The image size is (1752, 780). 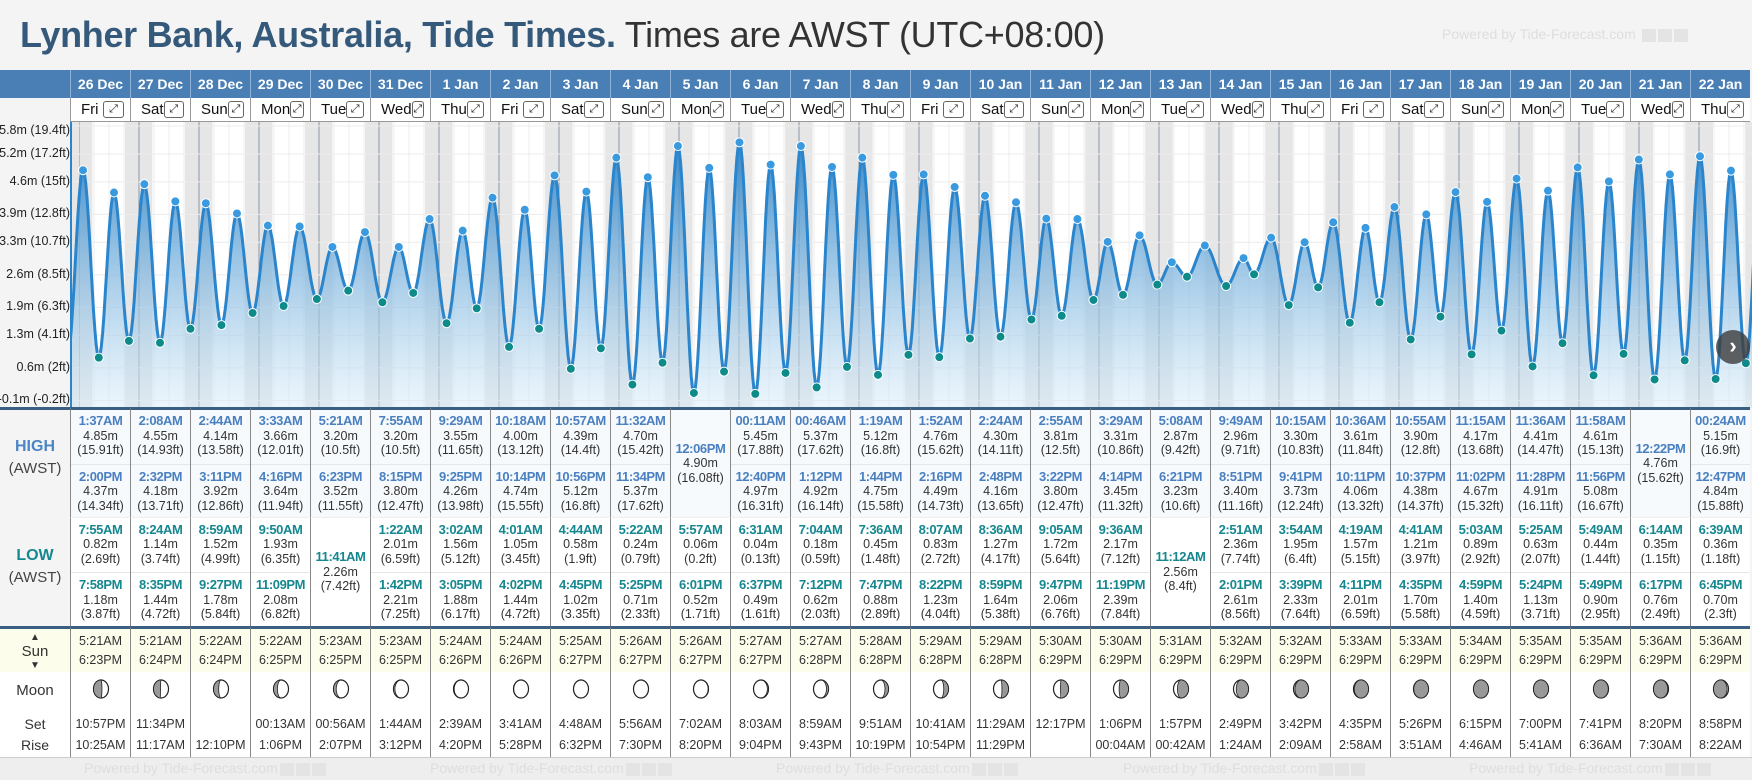 What do you see at coordinates (580, 110) in the screenshot?
I see `day-header: Sat ⤢` at bounding box center [580, 110].